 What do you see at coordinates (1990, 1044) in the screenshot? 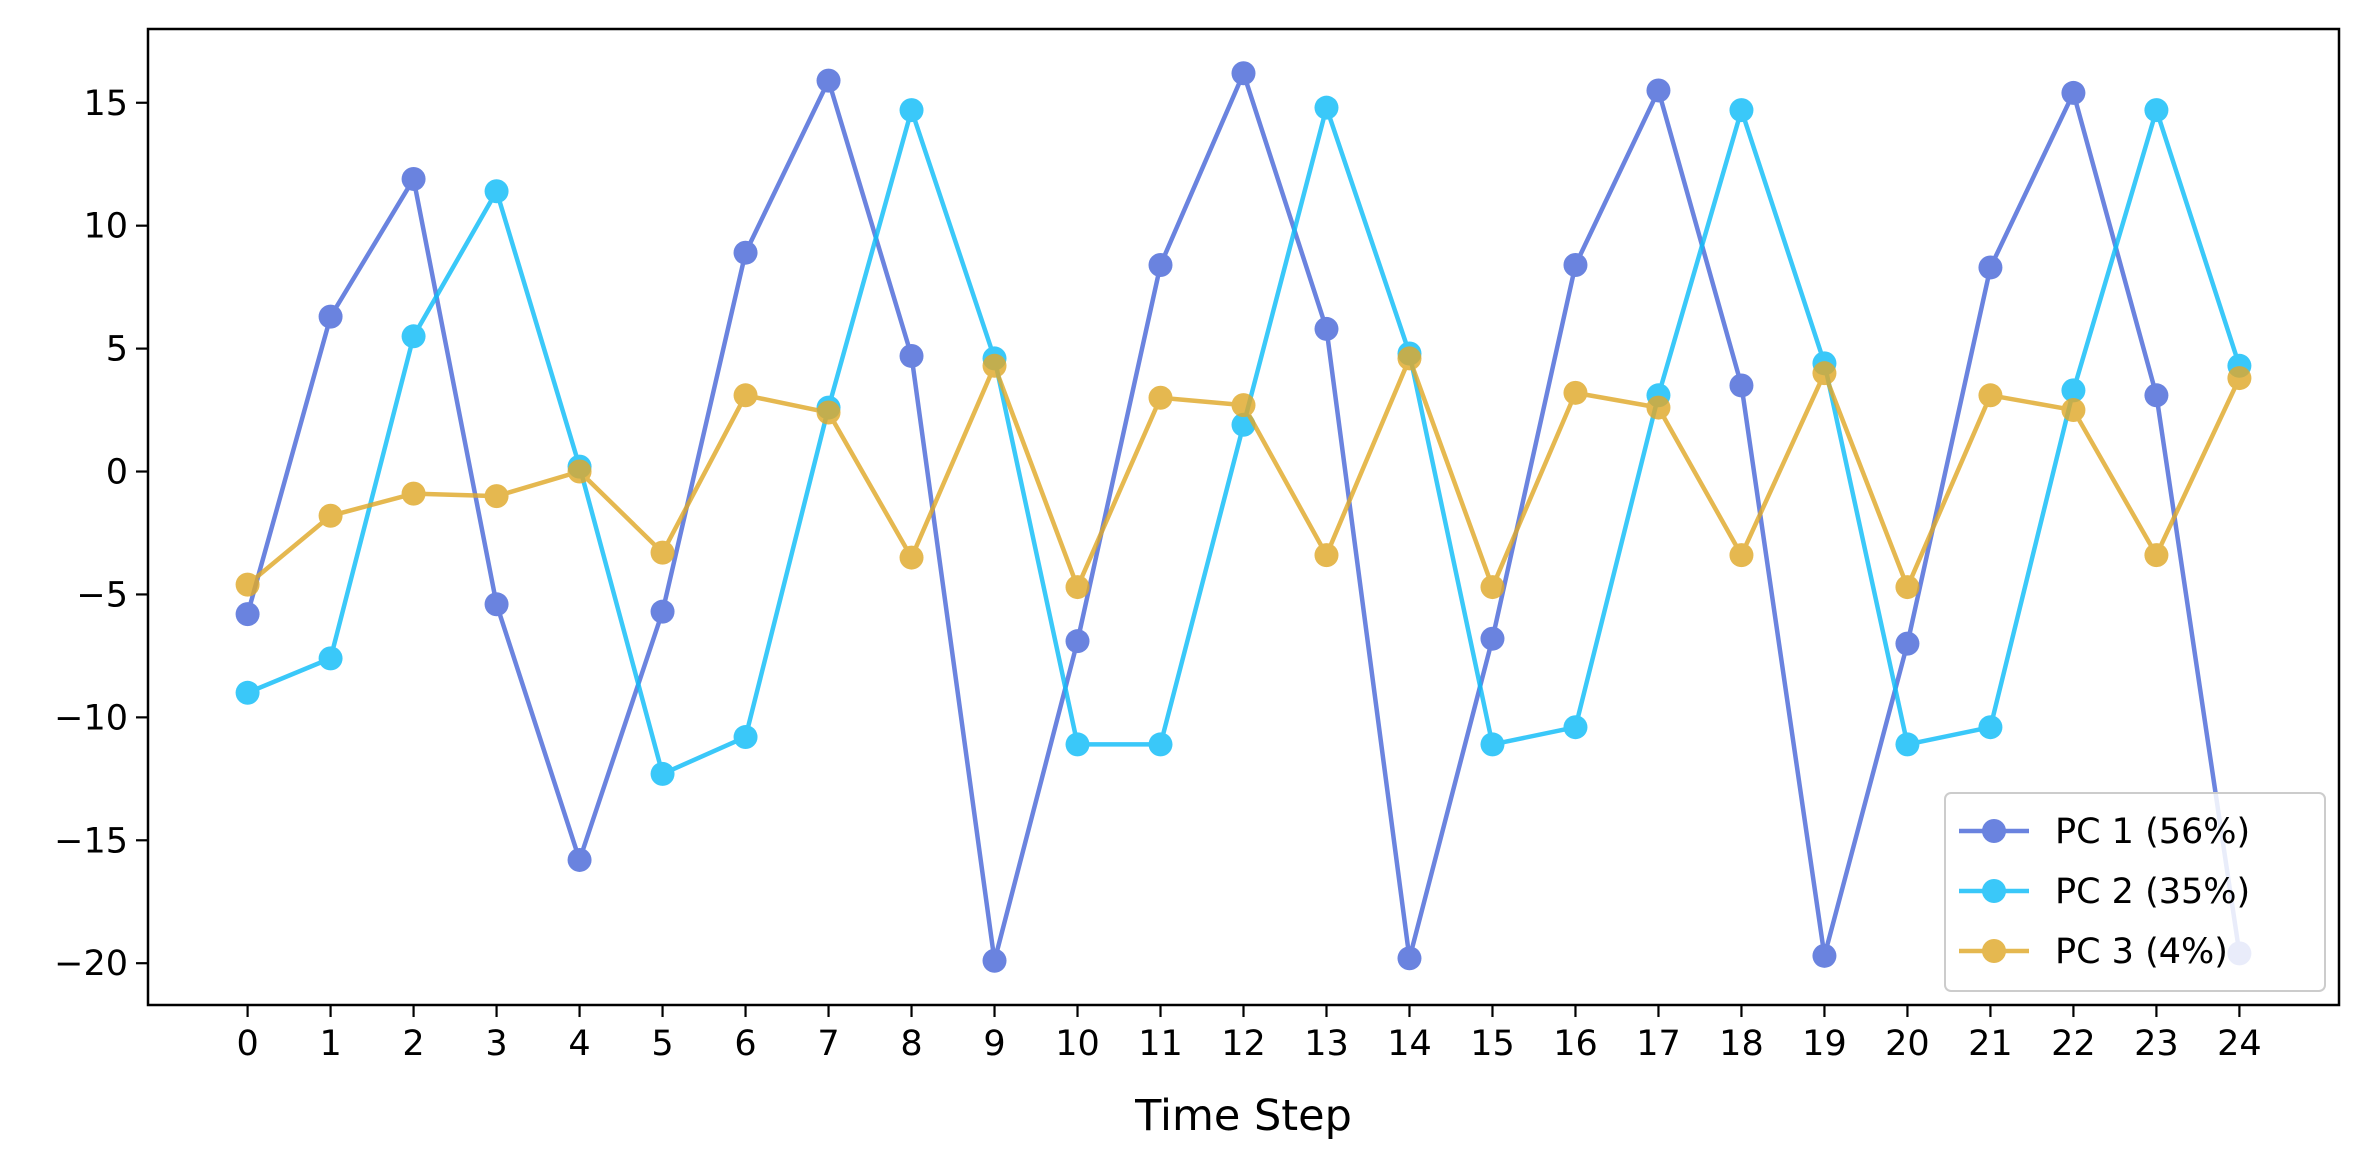
I see `x-tick-label: 21` at bounding box center [1990, 1044].